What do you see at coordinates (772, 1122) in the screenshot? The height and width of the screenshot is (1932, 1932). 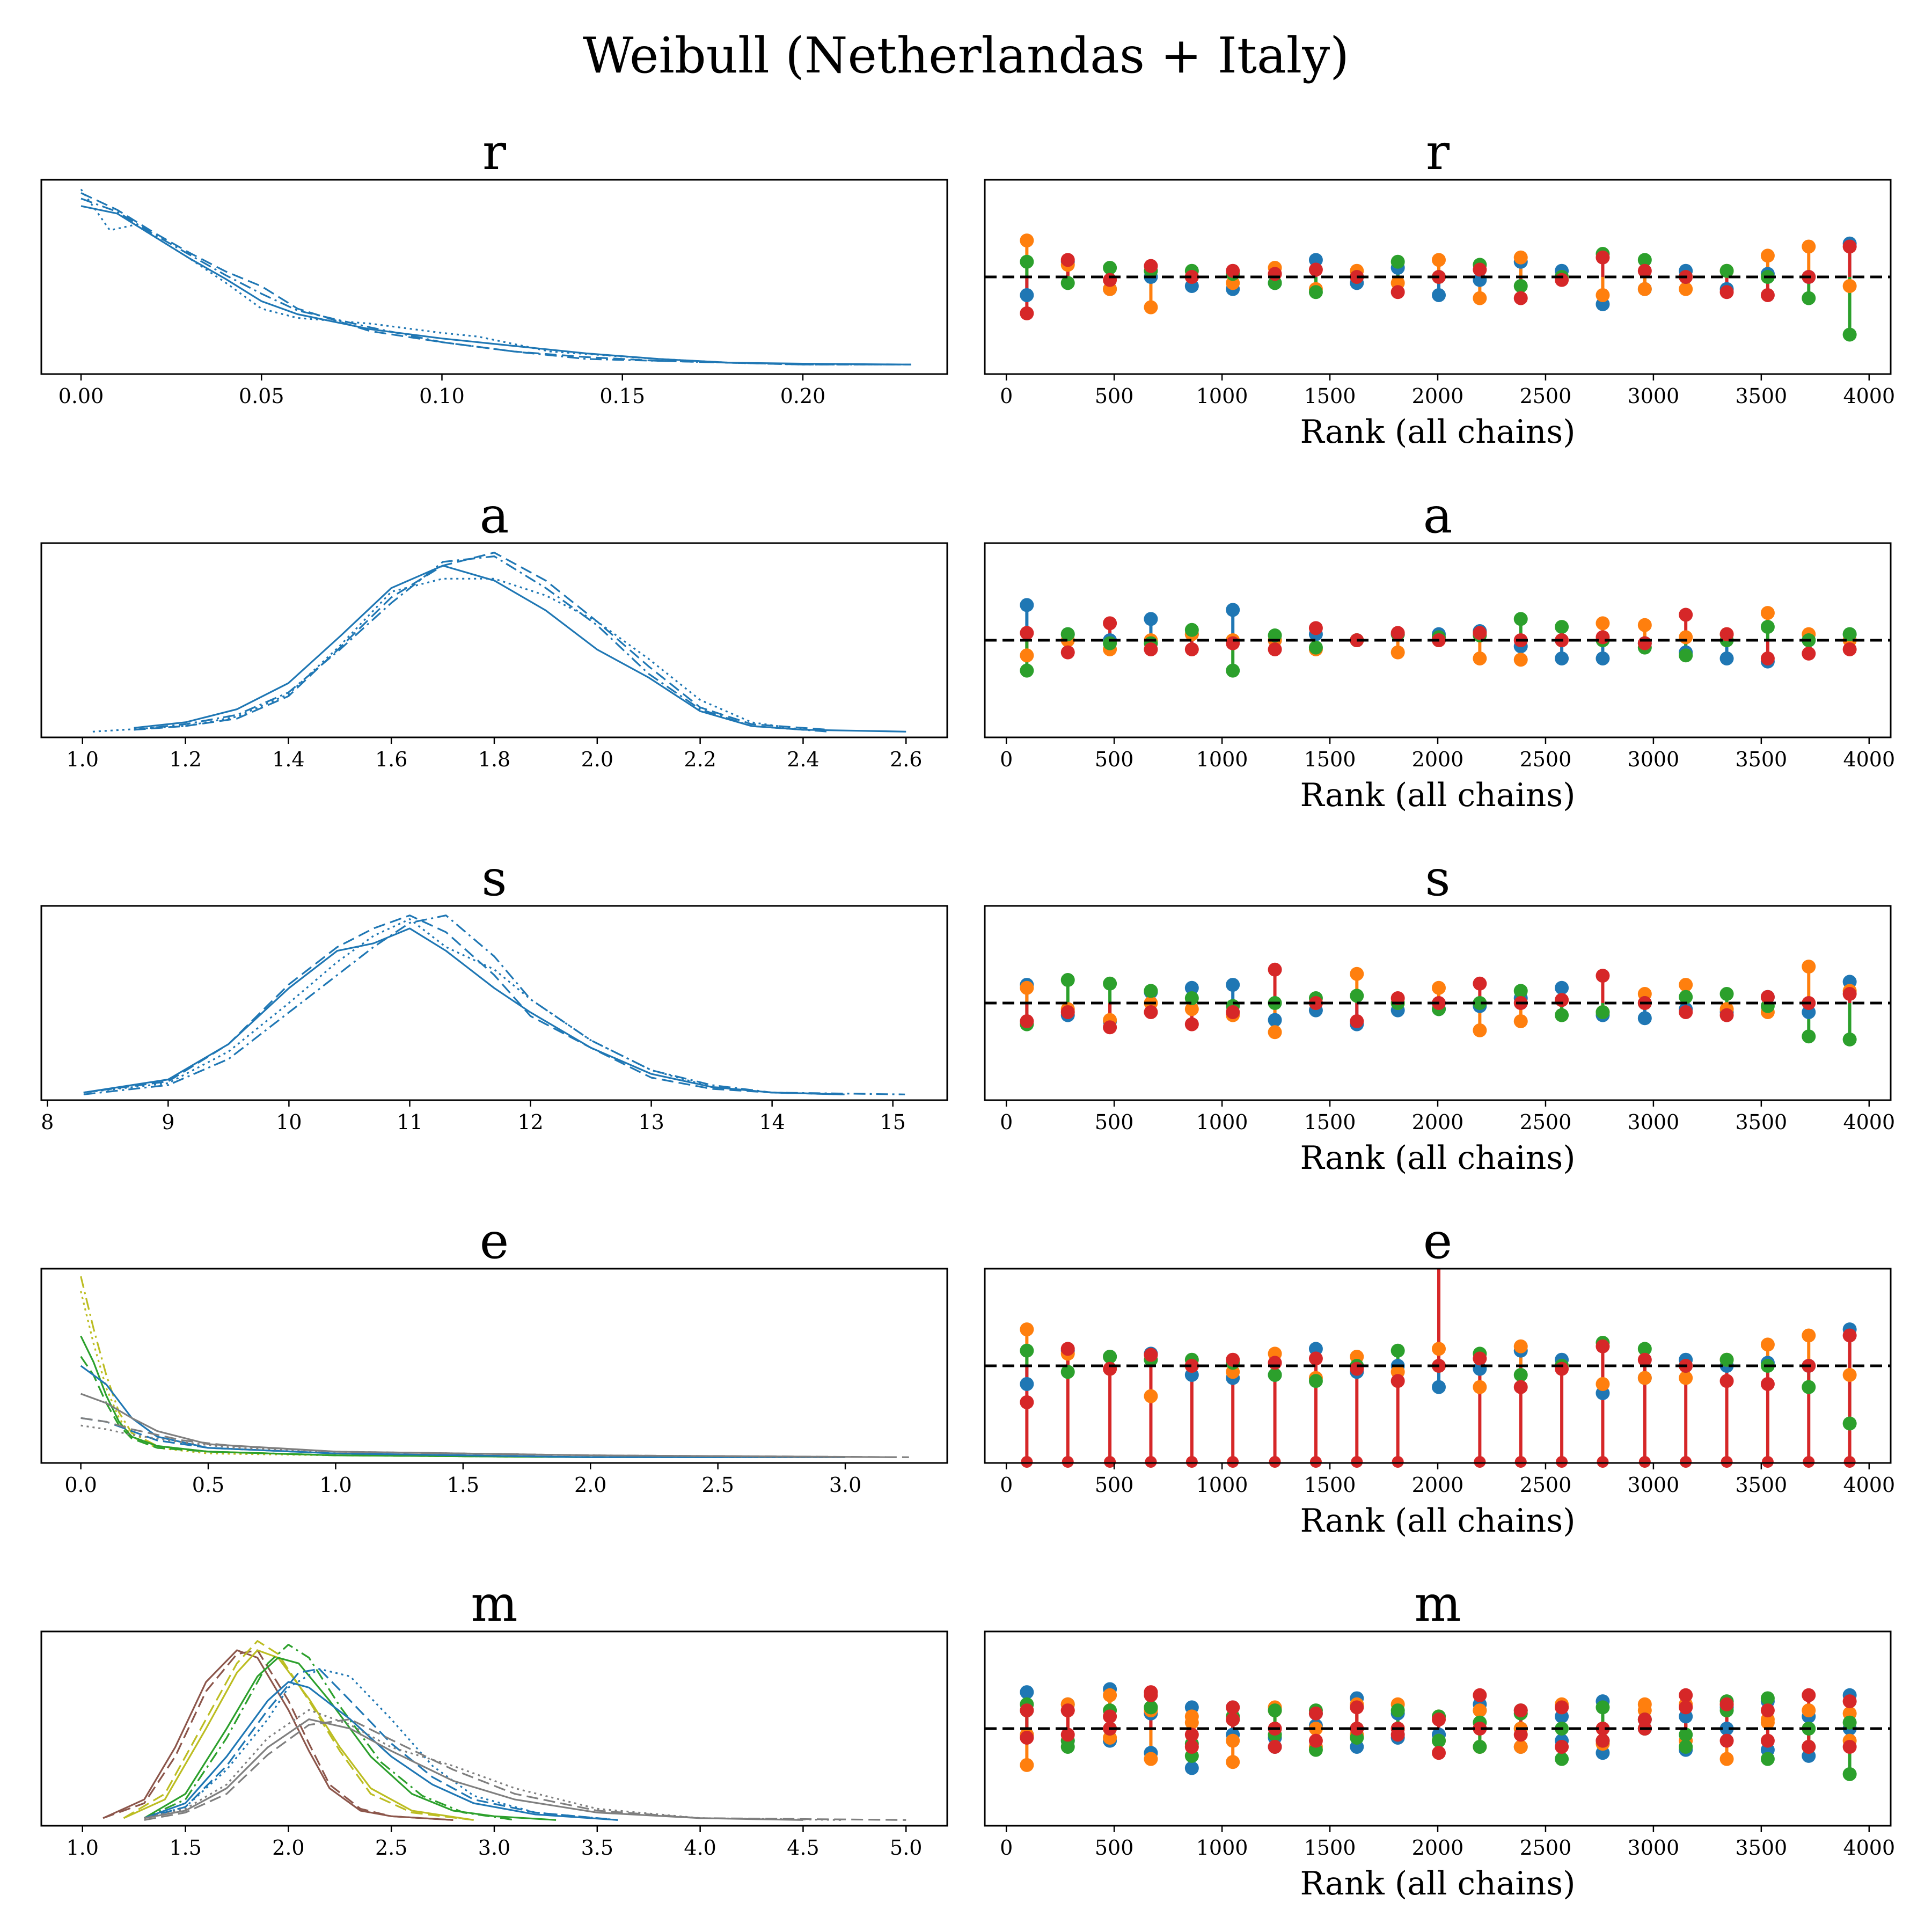 I see `x-tick-label: 14` at bounding box center [772, 1122].